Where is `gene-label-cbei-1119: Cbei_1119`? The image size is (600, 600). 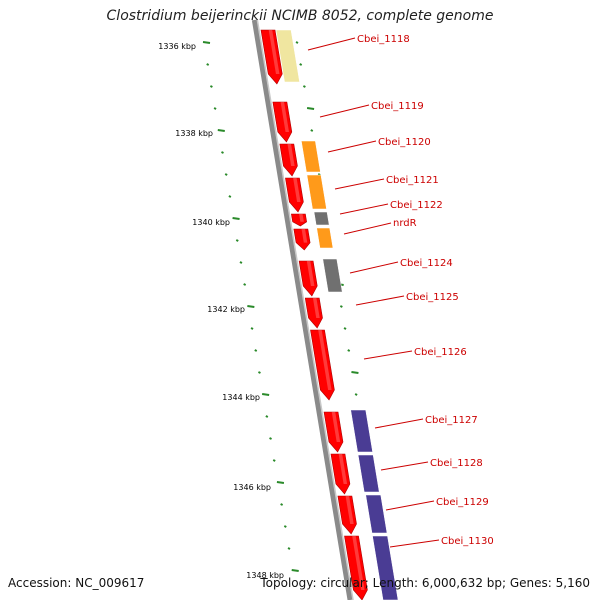 gene-label-cbei-1119: Cbei_1119 is located at coordinates (397, 106).